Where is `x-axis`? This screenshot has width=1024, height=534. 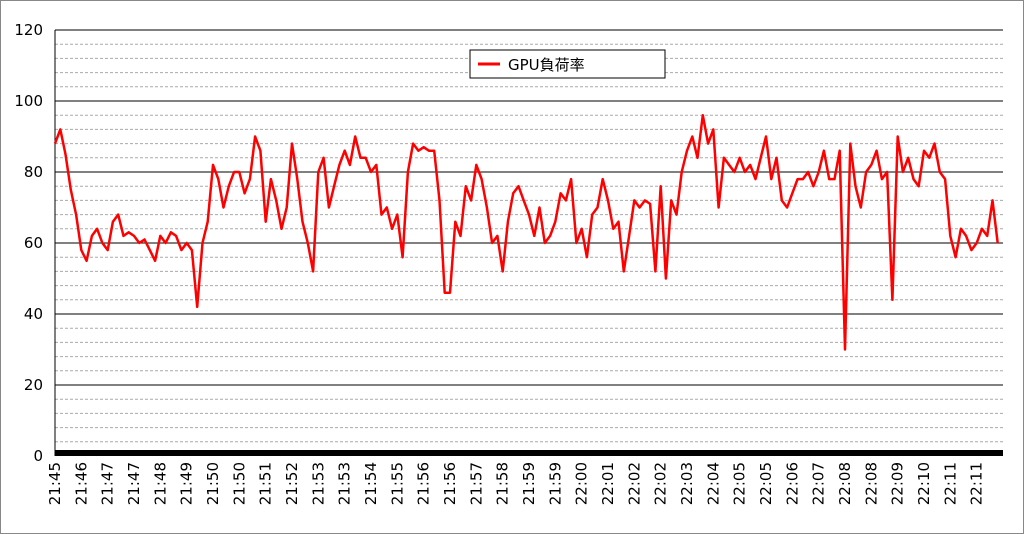
x-axis is located at coordinates (529, 453).